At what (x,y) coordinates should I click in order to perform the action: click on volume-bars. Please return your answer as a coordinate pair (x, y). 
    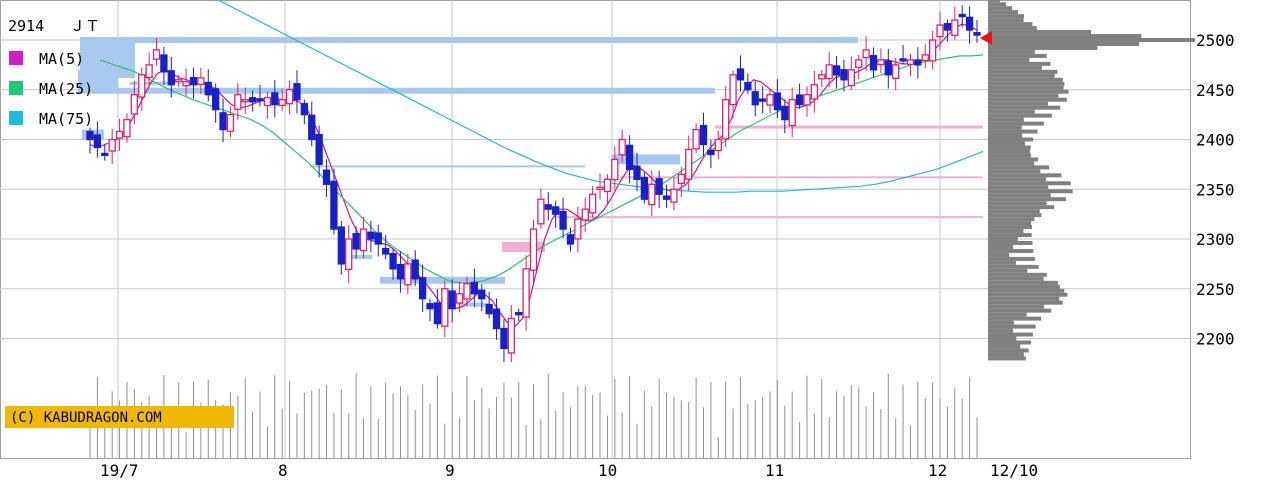
    Looking at the image, I should click on (533, 415).